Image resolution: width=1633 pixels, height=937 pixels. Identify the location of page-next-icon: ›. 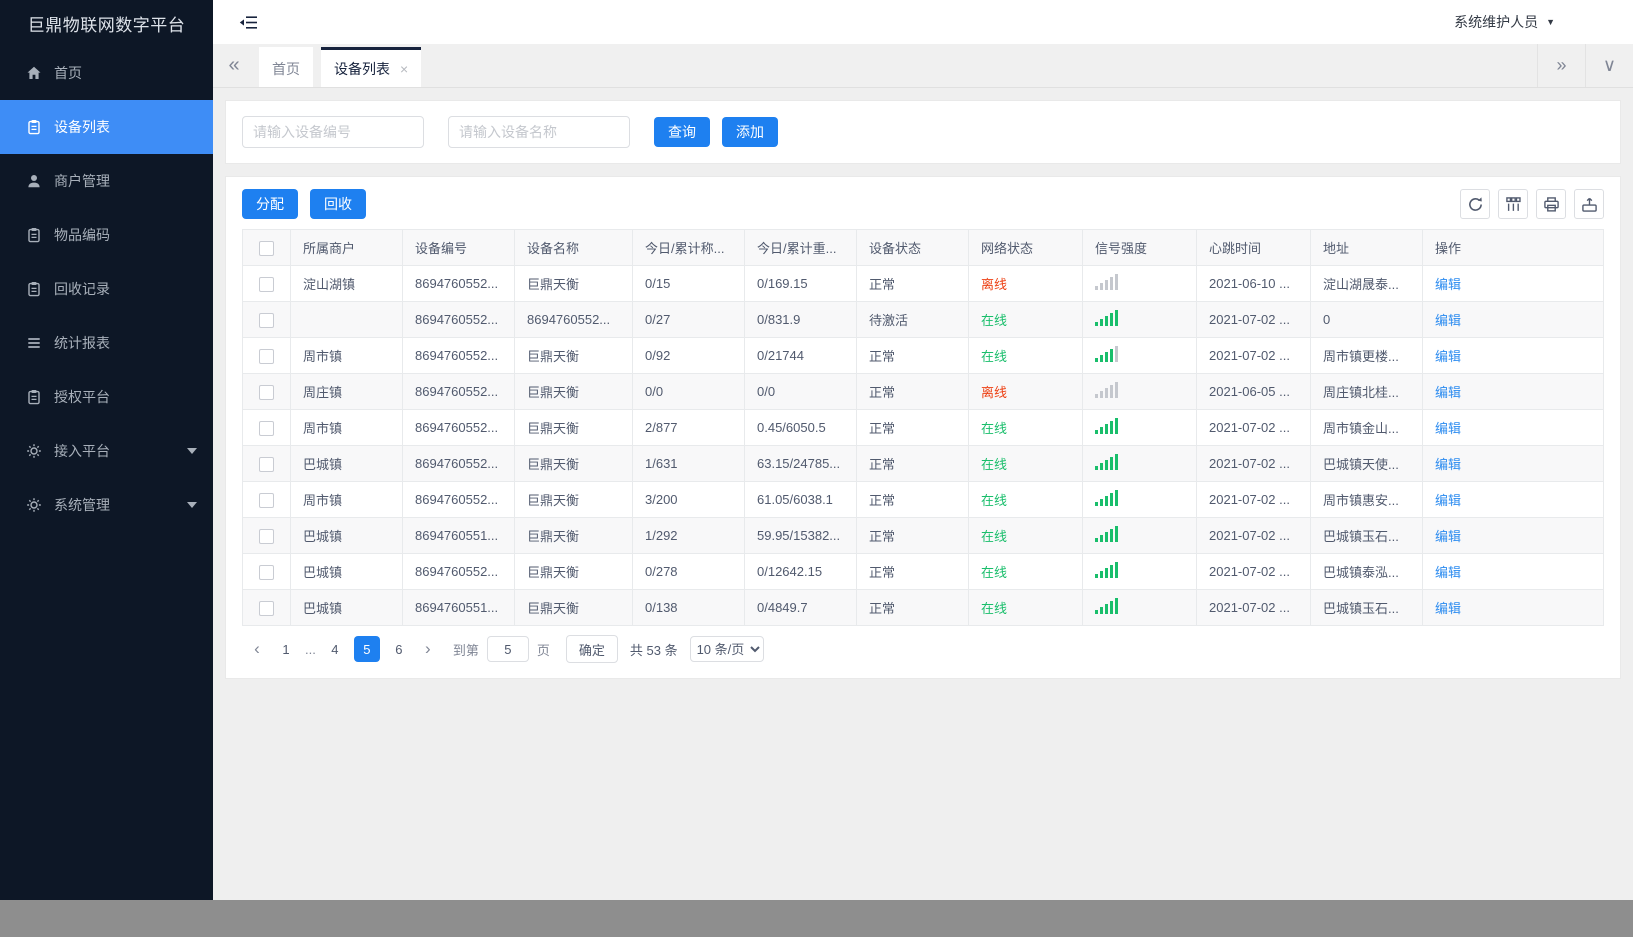
(428, 648).